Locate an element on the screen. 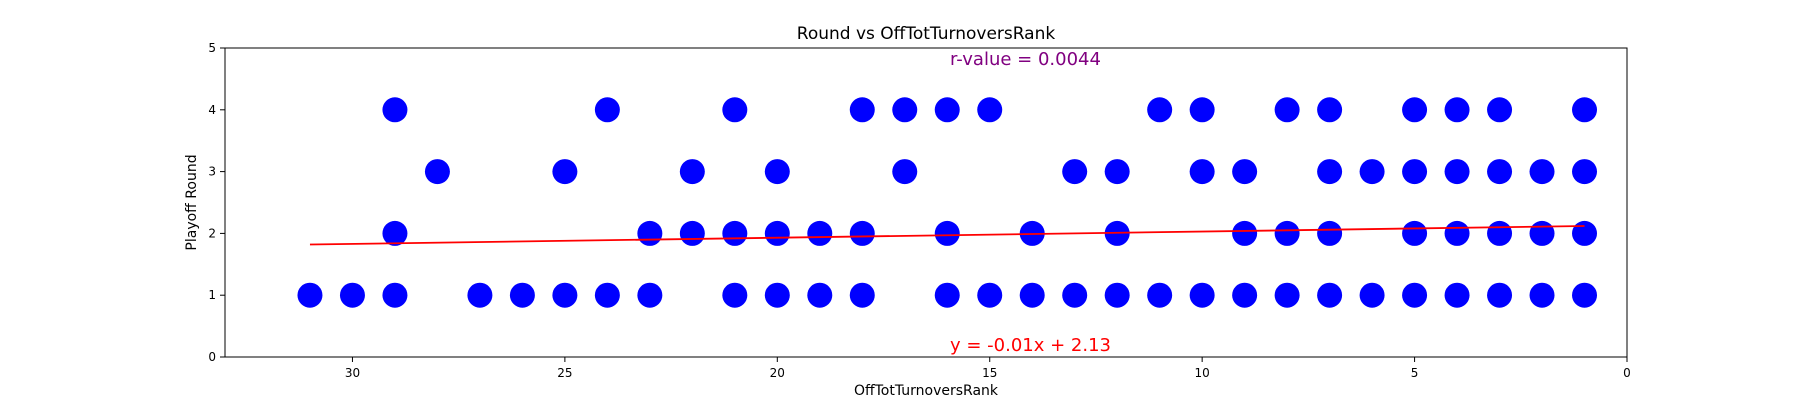  x-tick-label: 25 is located at coordinates (564, 373).